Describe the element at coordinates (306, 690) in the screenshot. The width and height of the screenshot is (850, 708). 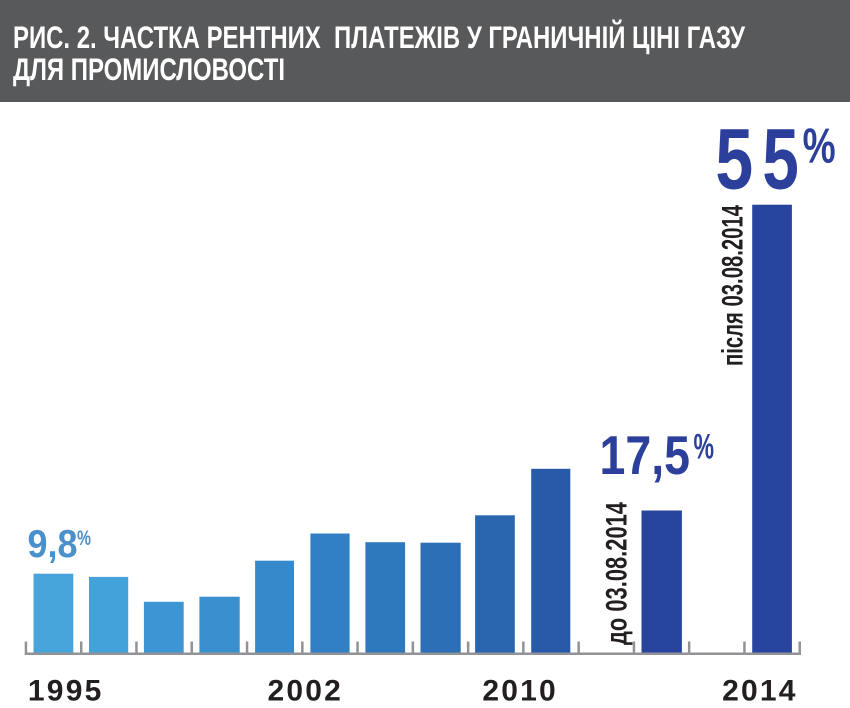
I see `svg-text: 2002` at that location.